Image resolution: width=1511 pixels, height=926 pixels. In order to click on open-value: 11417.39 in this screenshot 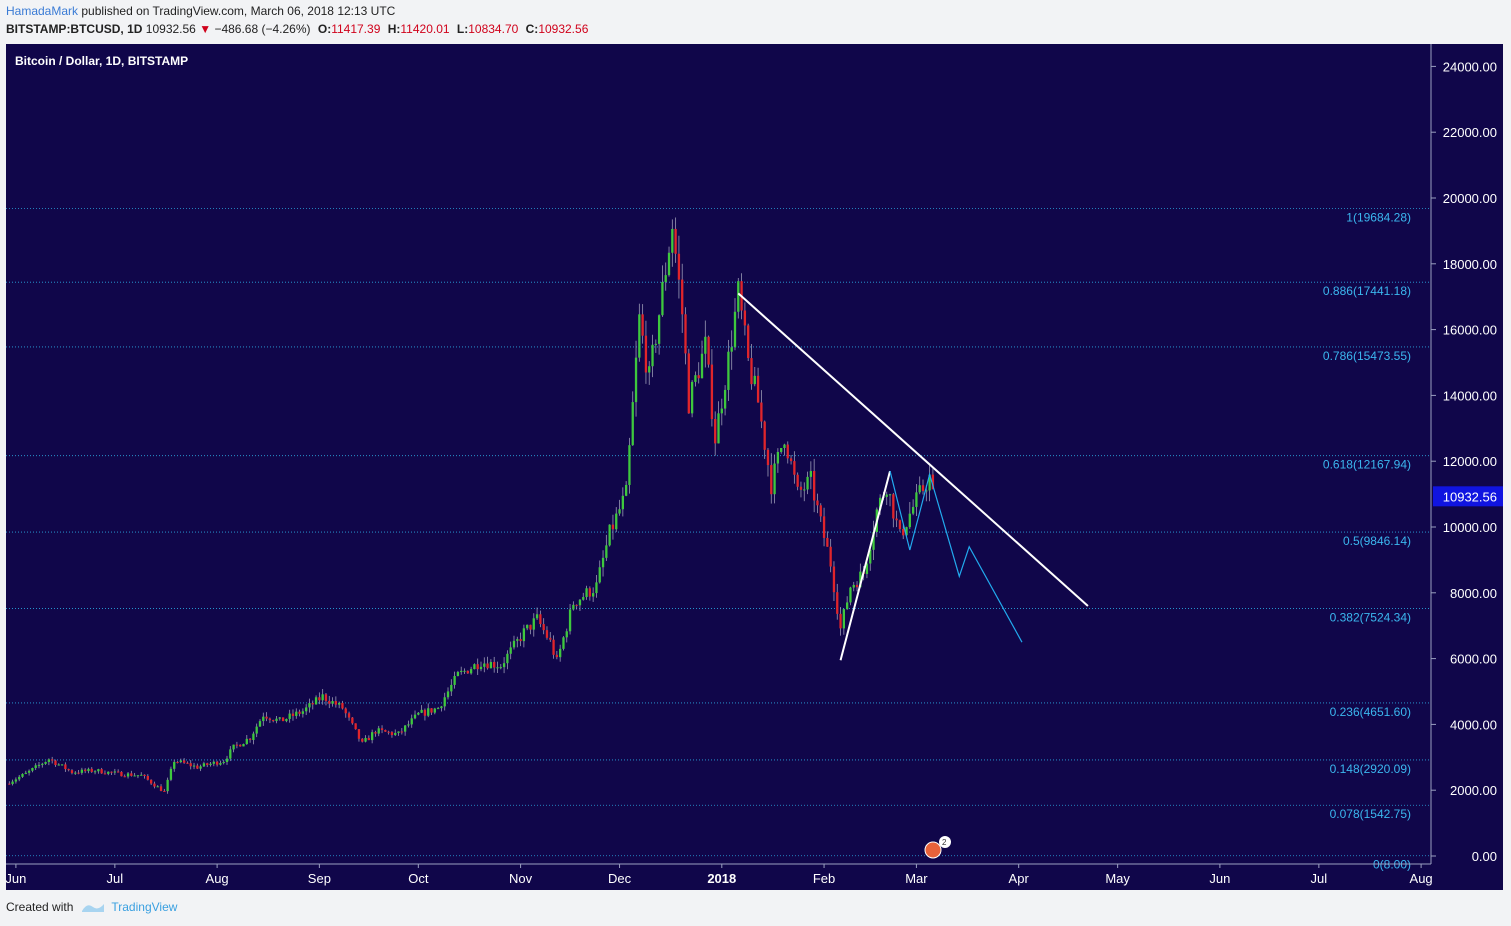, I will do `click(356, 29)`.